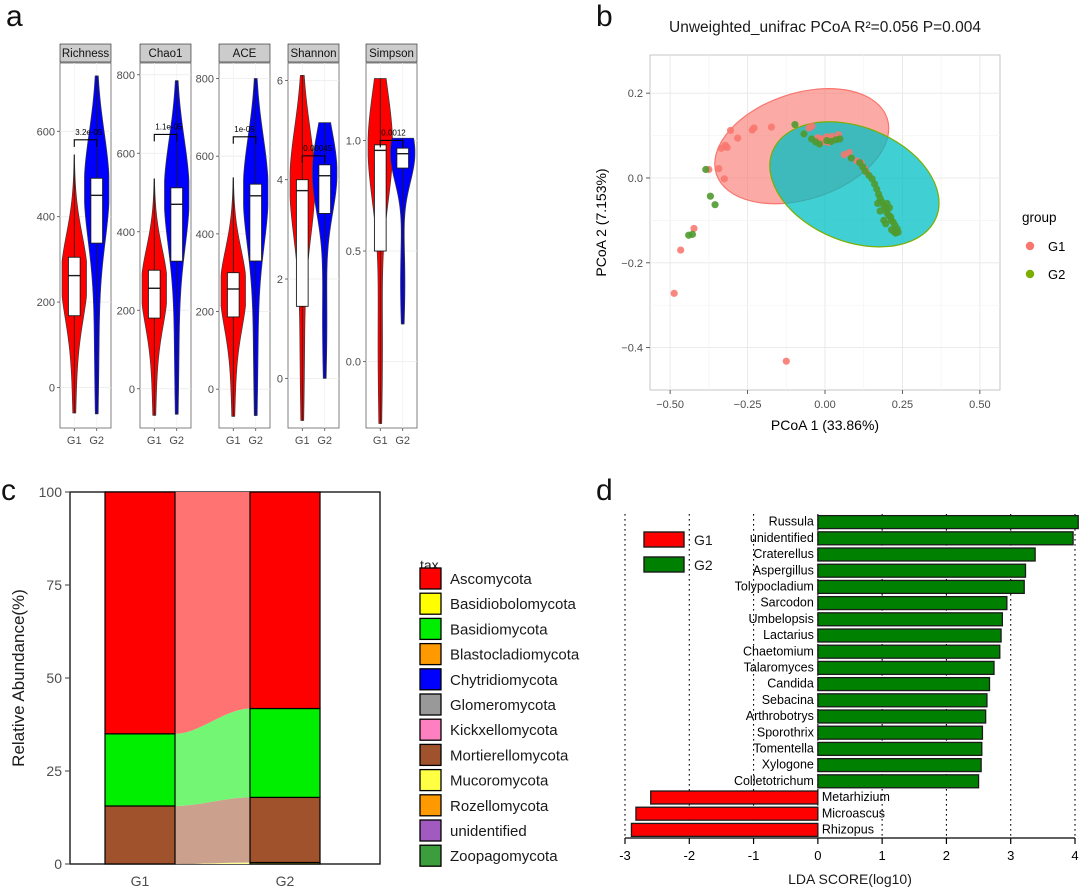 Image resolution: width=1080 pixels, height=891 pixels. Describe the element at coordinates (280, 81) in the screenshot. I see `svg-text: 6` at that location.